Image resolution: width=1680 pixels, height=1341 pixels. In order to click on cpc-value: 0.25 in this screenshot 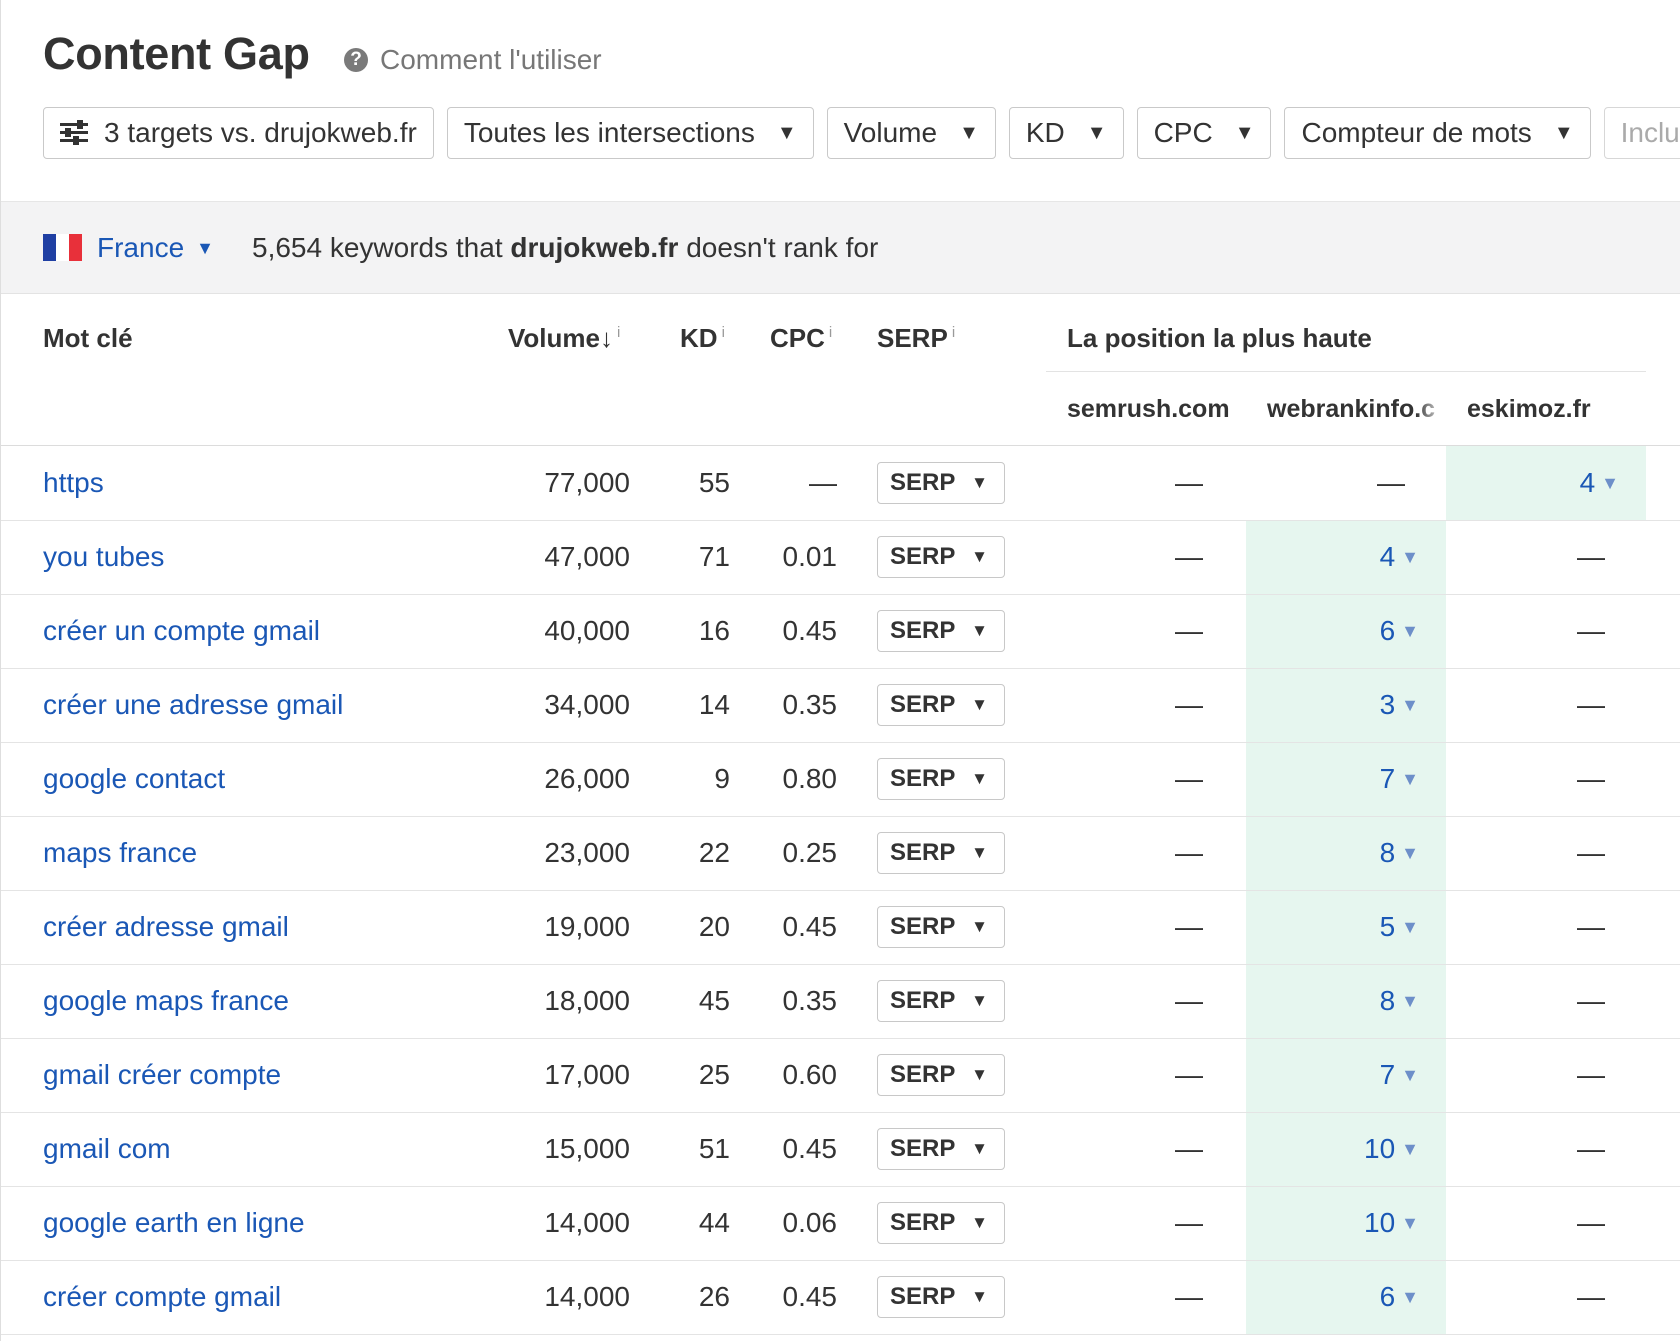, I will do `click(810, 852)`.